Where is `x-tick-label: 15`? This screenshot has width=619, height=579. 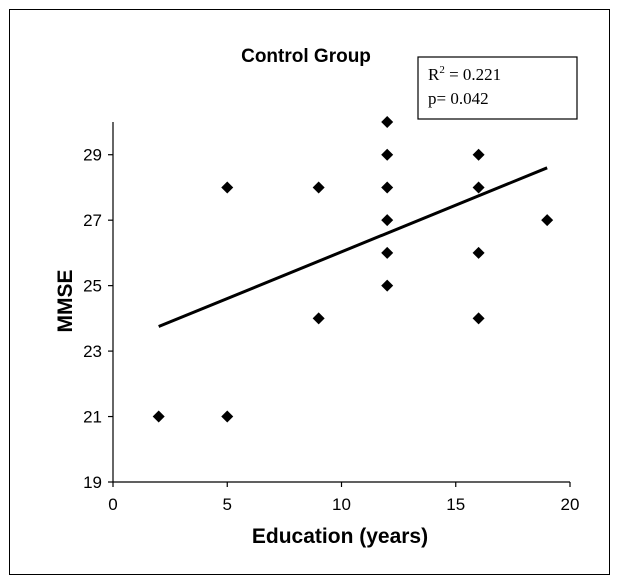
x-tick-label: 15 is located at coordinates (455, 504).